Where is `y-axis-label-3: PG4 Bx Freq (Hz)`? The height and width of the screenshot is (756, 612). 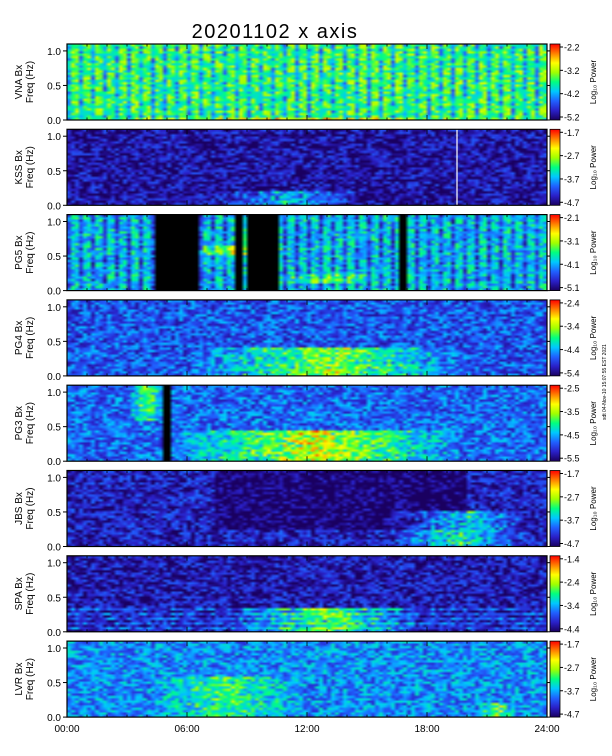
y-axis-label-3: PG4 Bx Freq (Hz) is located at coordinates (25, 338).